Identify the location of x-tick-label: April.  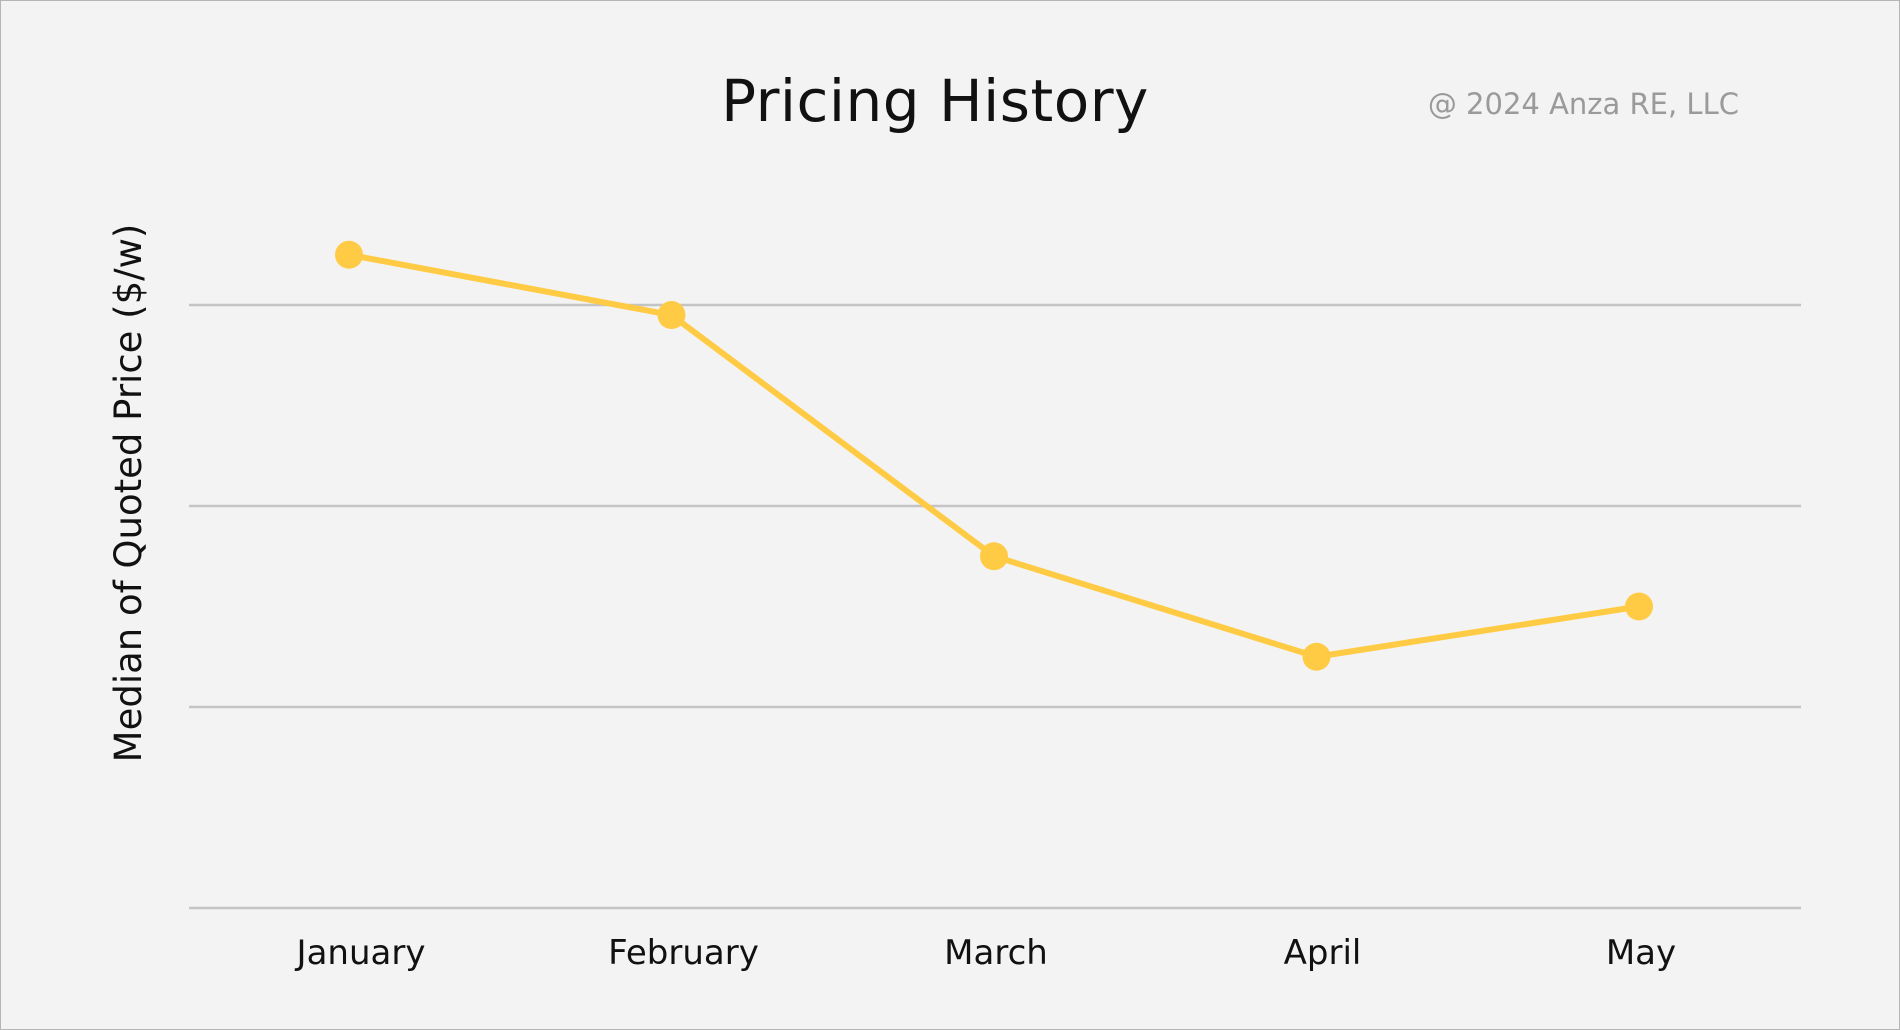
(1323, 953).